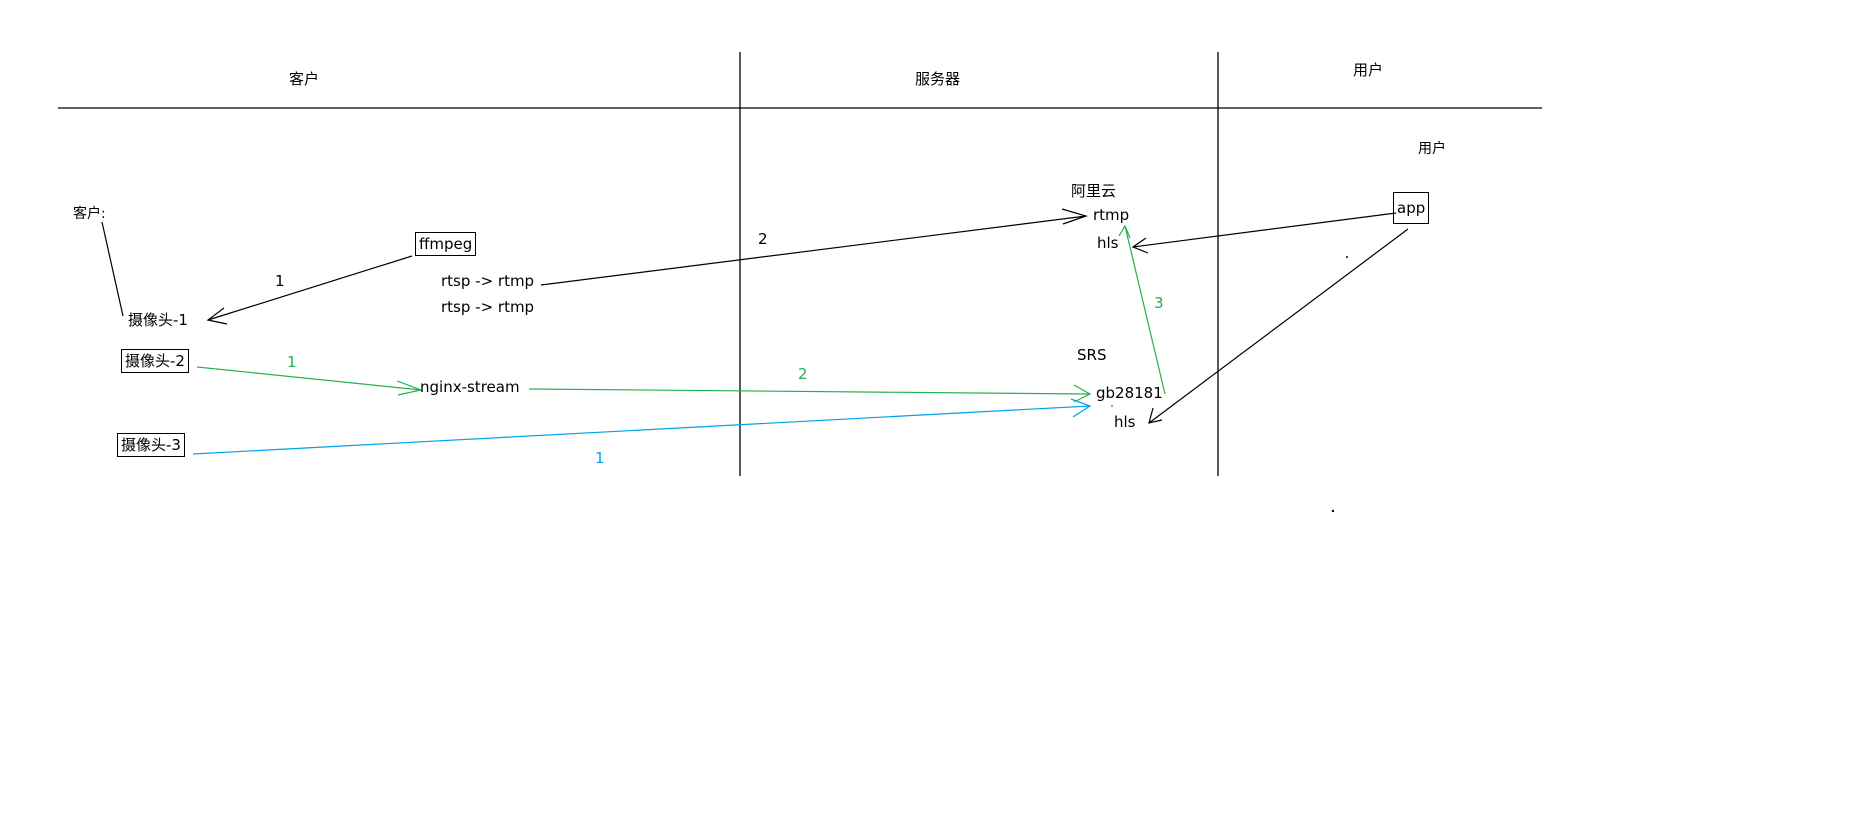  What do you see at coordinates (600, 458) in the screenshot?
I see `step-number-blue-1: 1` at bounding box center [600, 458].